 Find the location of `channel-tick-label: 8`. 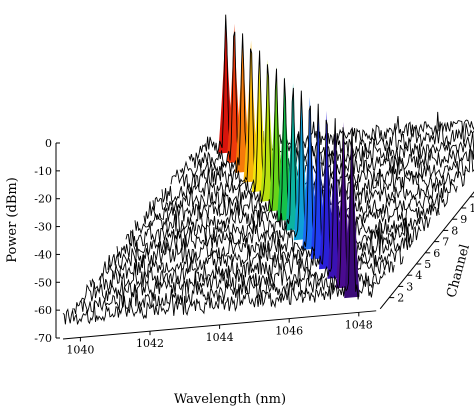

channel-tick-label: 8 is located at coordinates (454, 230).